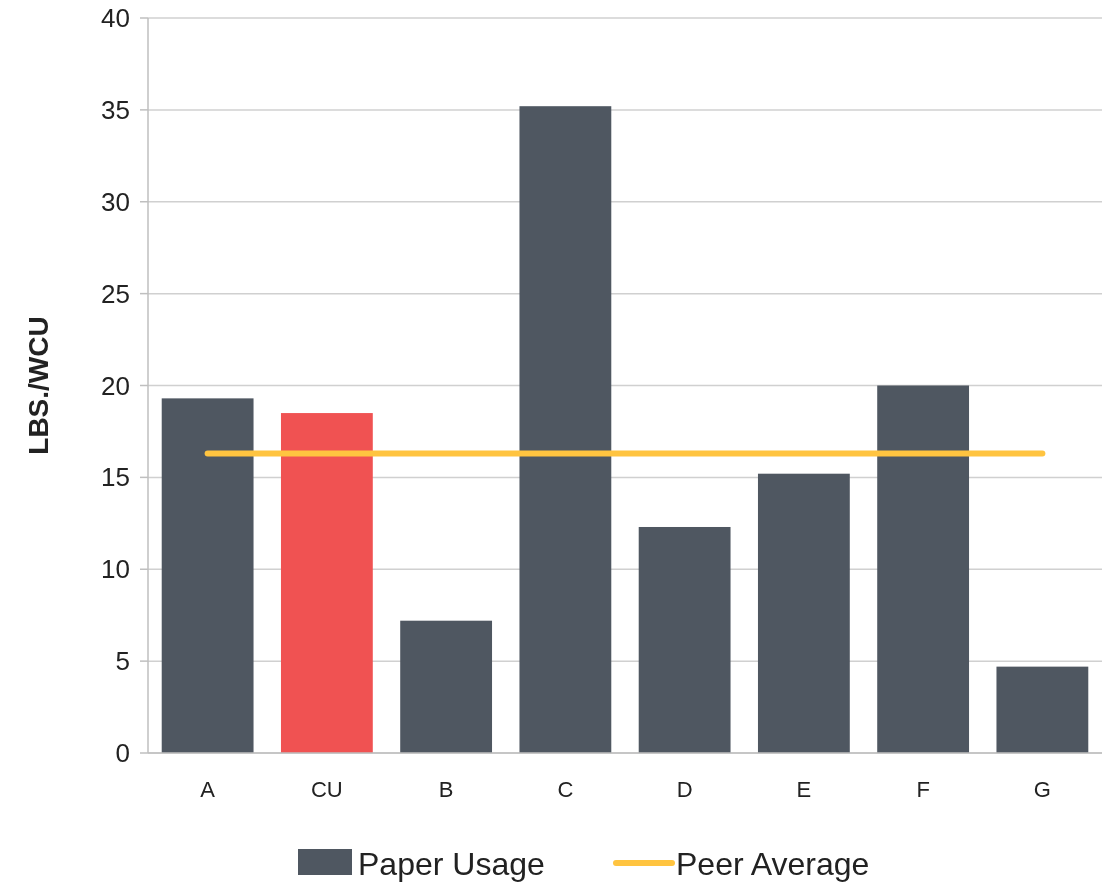  Describe the element at coordinates (115, 109) in the screenshot. I see `y-tick-label: 35` at that location.